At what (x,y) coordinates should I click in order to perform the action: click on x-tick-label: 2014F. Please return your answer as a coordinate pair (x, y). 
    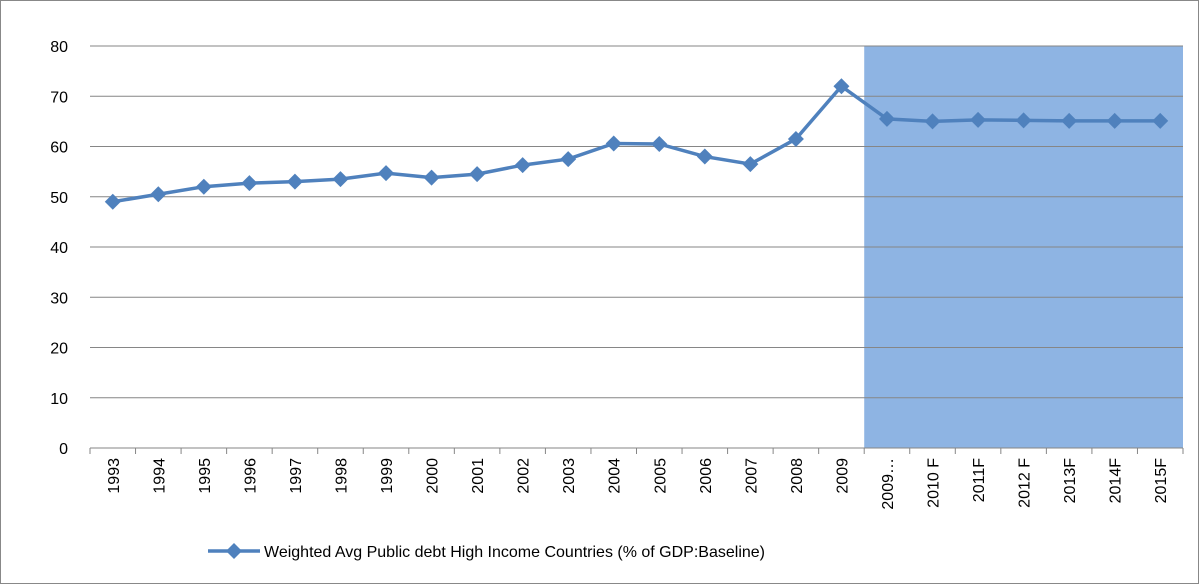
    Looking at the image, I should click on (1116, 481).